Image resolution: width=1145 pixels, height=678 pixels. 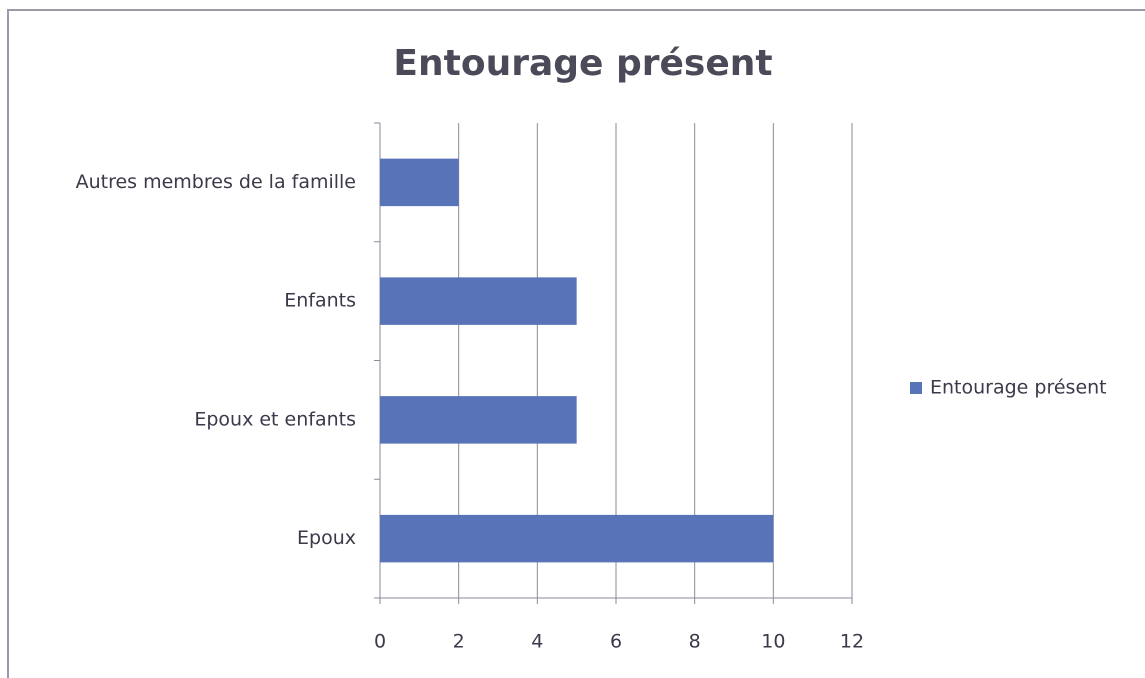 What do you see at coordinates (326, 538) in the screenshot?
I see `y-tick-label: Epoux` at bounding box center [326, 538].